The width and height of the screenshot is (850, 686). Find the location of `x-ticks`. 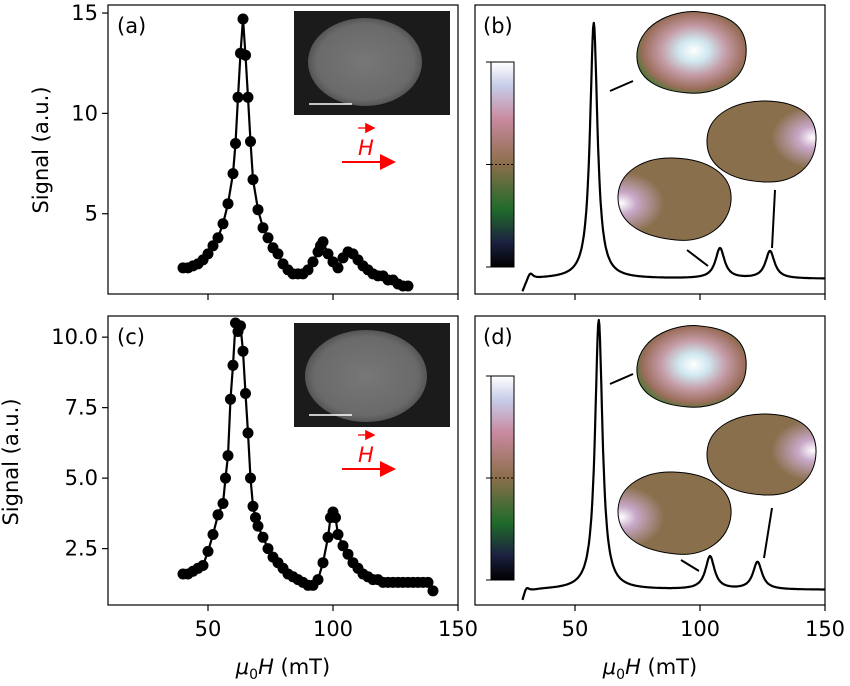

x-ticks is located at coordinates (700, 297).